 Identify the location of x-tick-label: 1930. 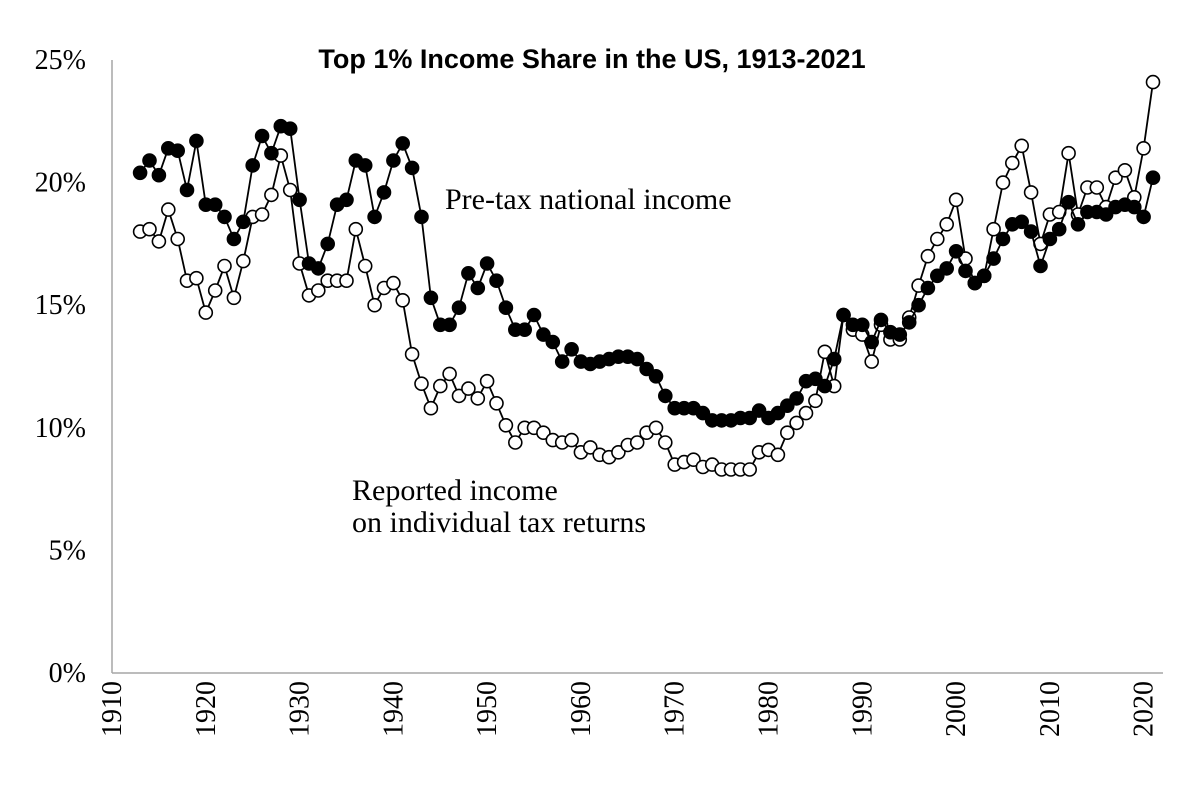
(300, 709).